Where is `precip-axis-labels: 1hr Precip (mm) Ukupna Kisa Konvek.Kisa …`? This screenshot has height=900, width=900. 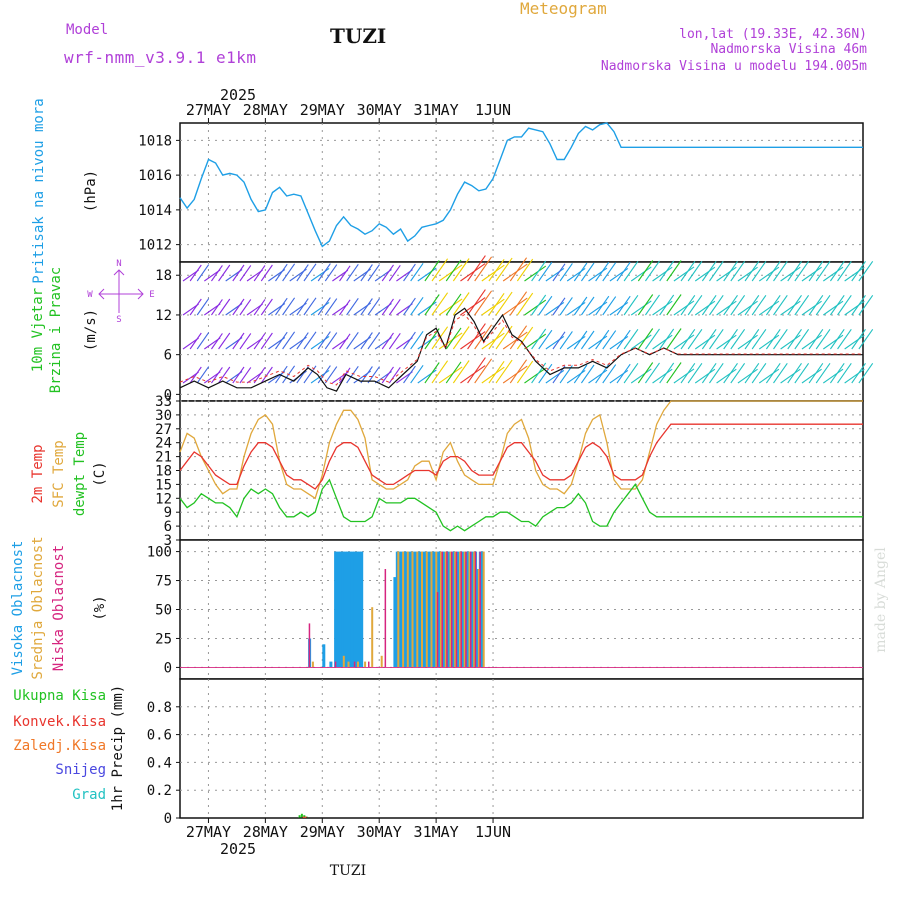
precip-axis-labels: 1hr Precip (mm) Ukupna Kisa Konvek.Kisa … is located at coordinates (69, 748).